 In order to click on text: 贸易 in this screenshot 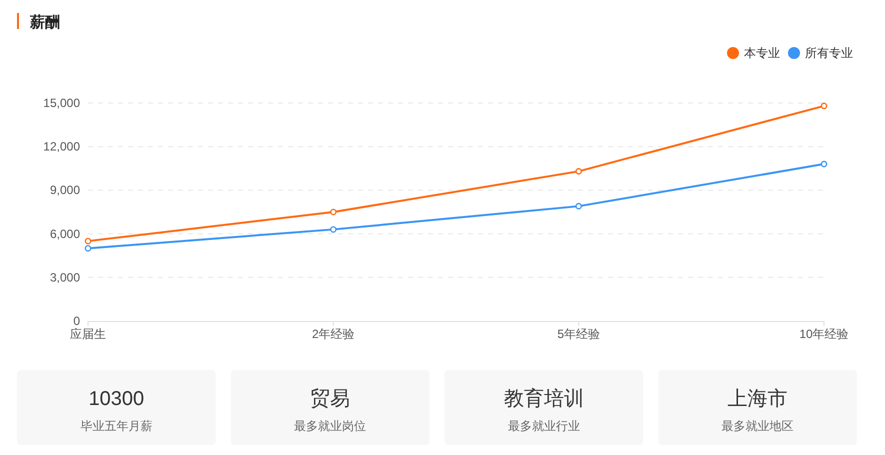, I will do `click(330, 399)`.